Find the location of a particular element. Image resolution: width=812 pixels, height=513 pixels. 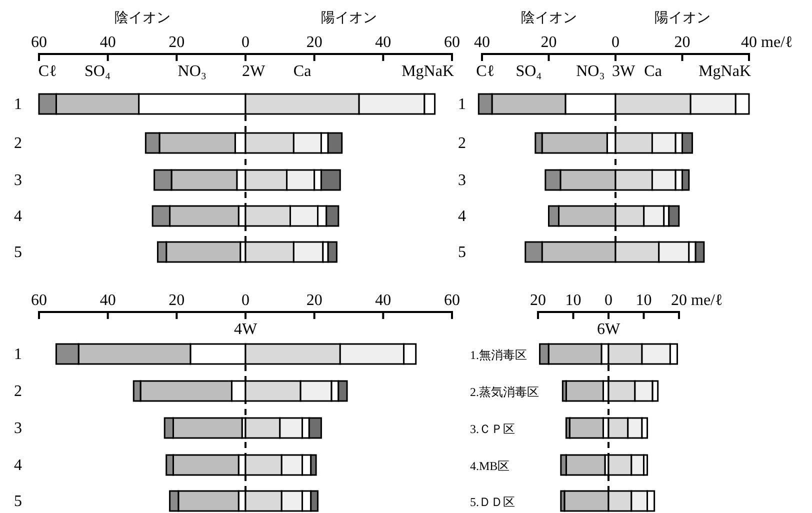

y-tick-label: 3.ＣＰ区 is located at coordinates (492, 429).